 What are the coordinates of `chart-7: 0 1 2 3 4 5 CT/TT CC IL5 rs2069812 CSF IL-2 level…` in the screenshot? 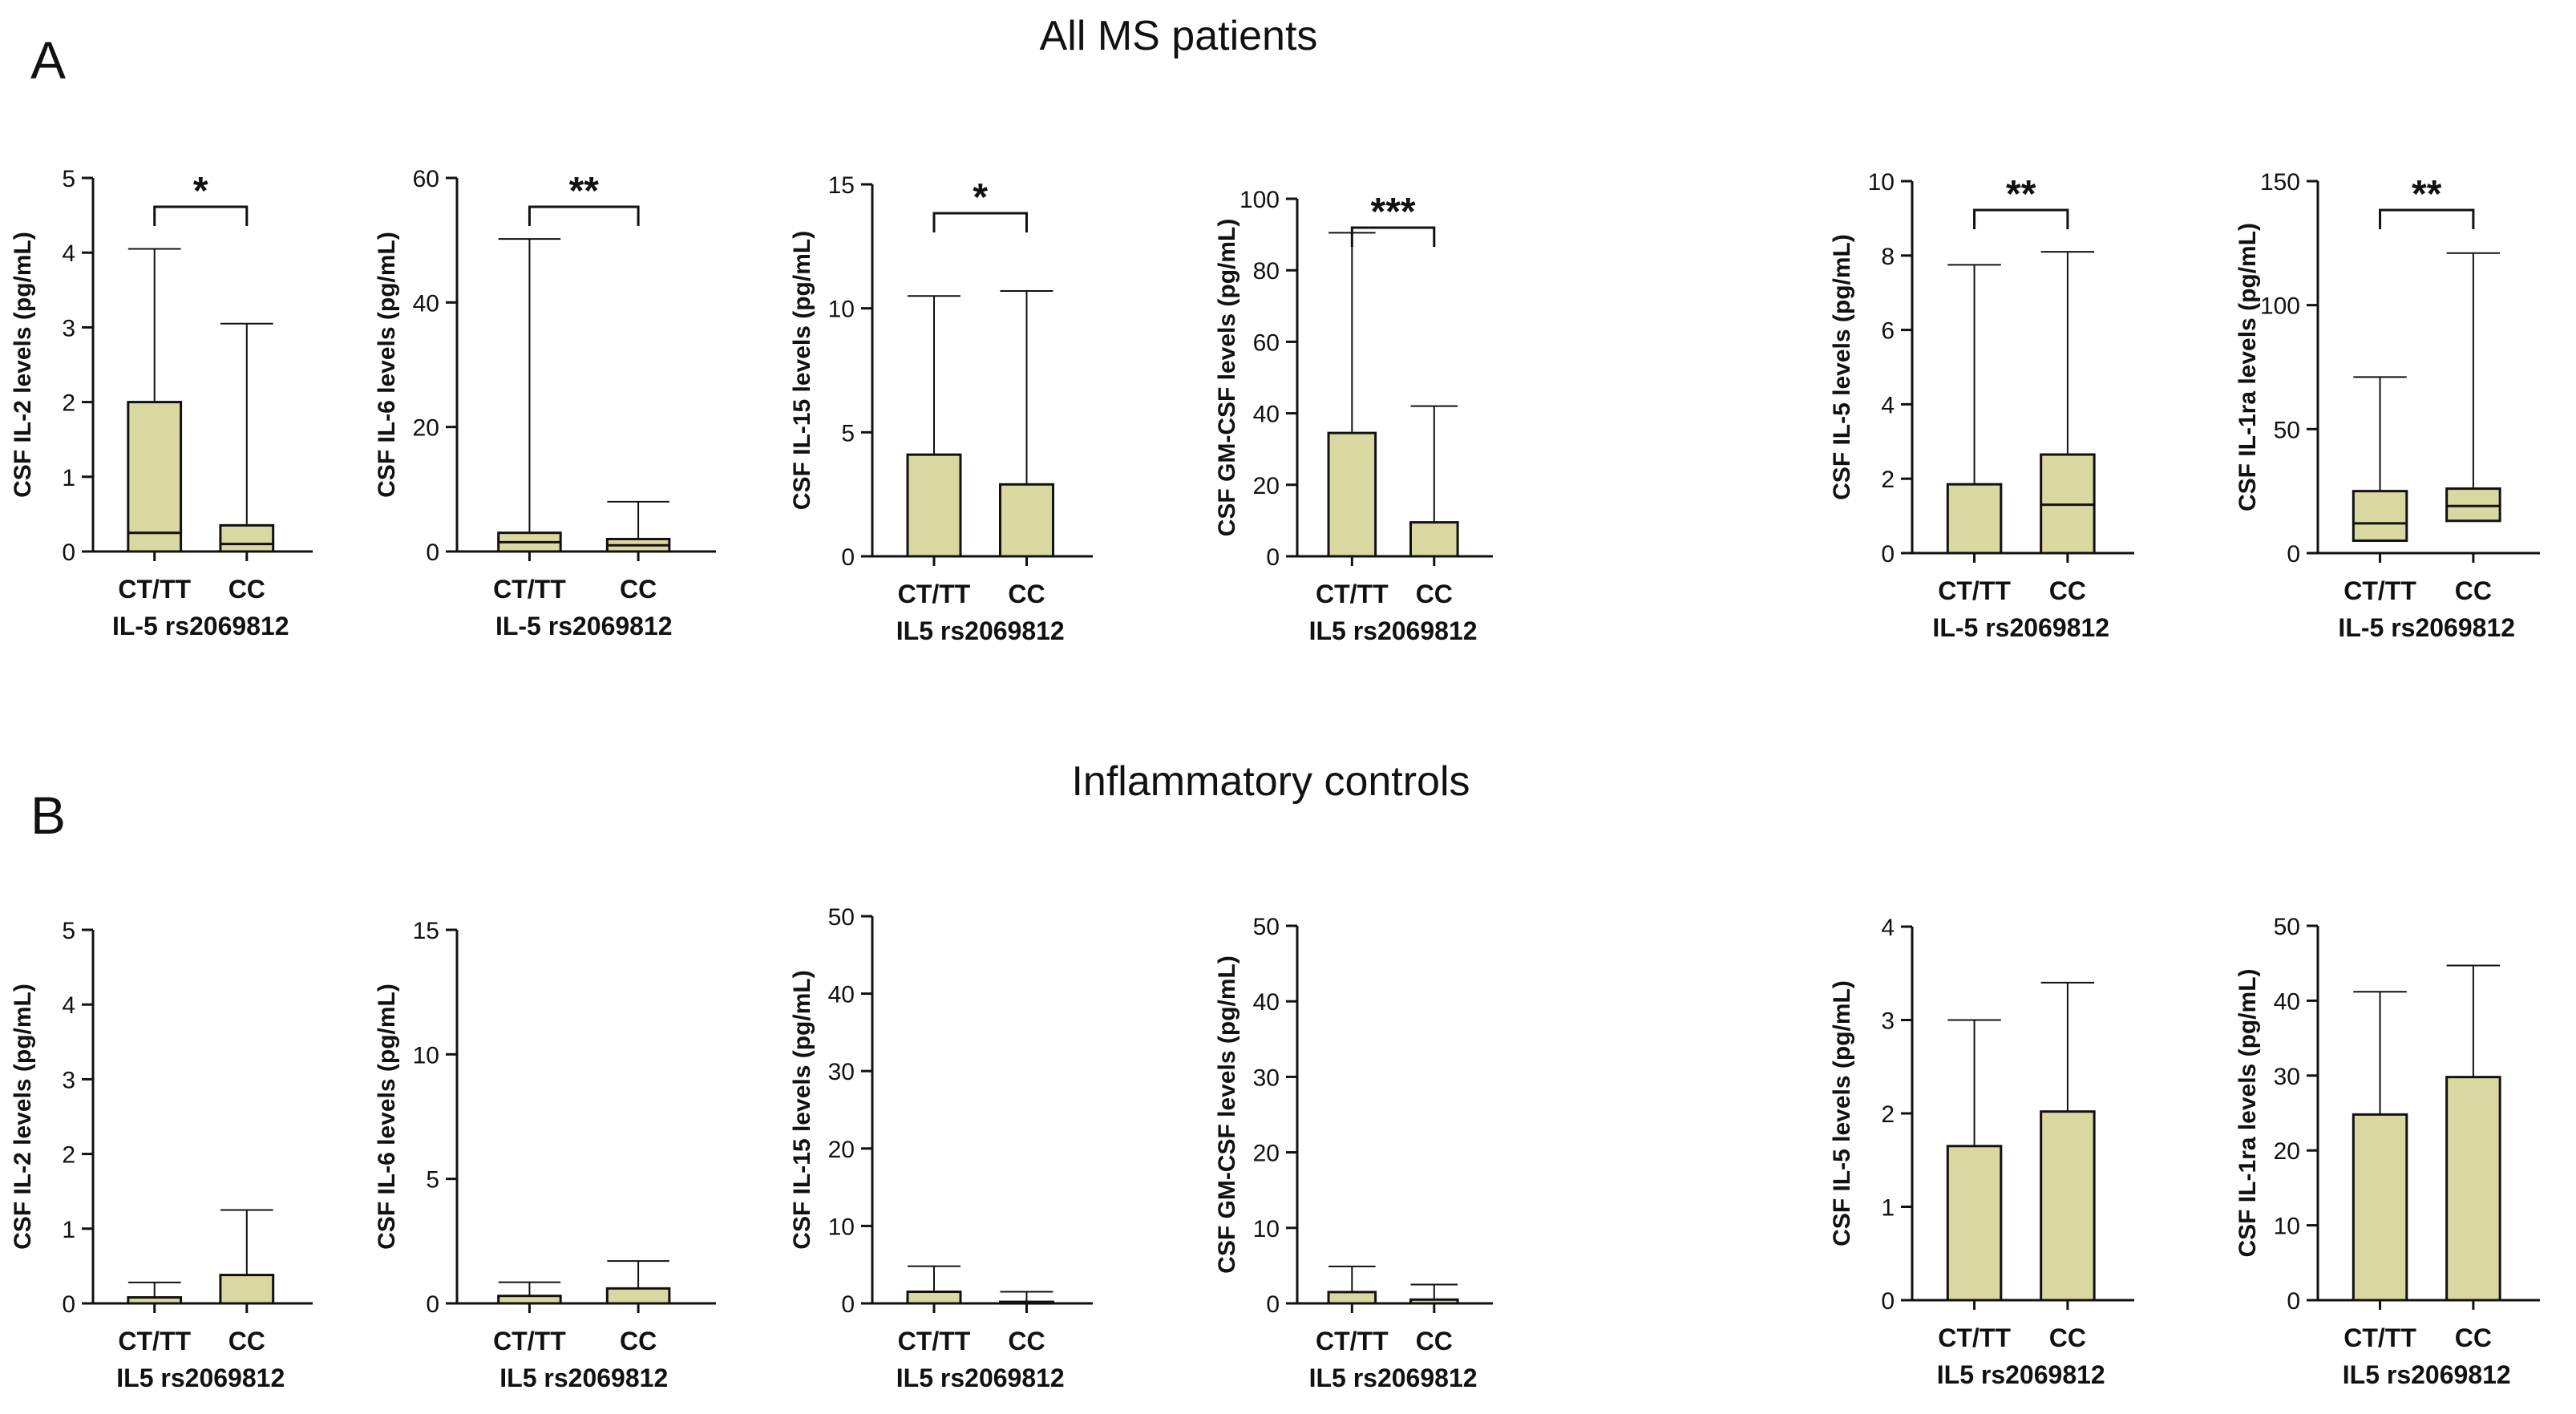 It's located at (161, 1155).